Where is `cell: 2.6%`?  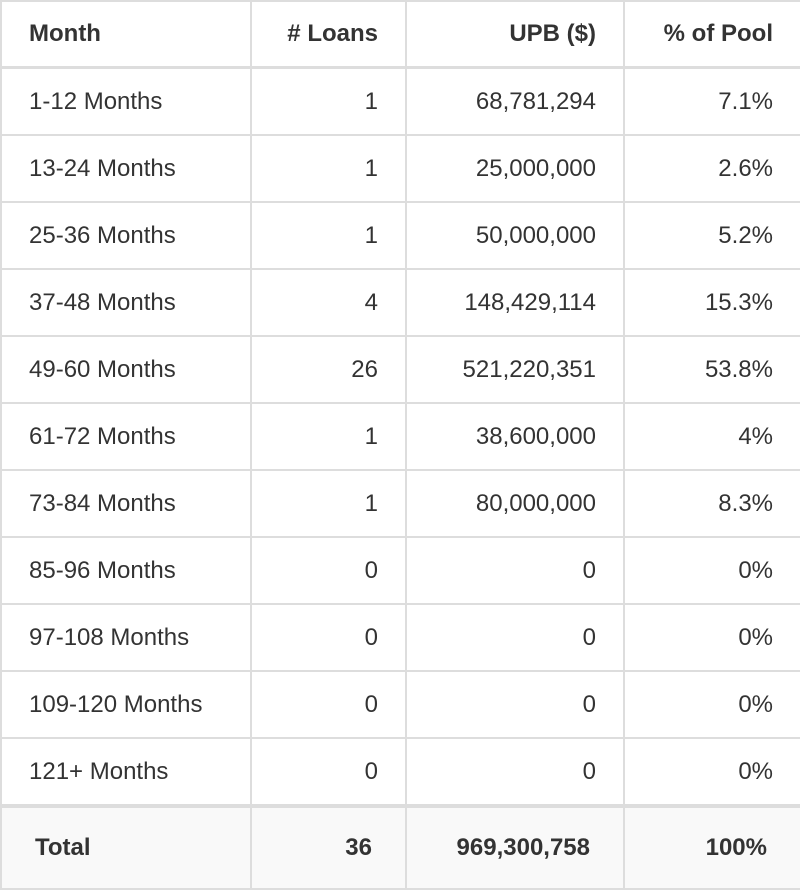
cell: 2.6% is located at coordinates (711, 168).